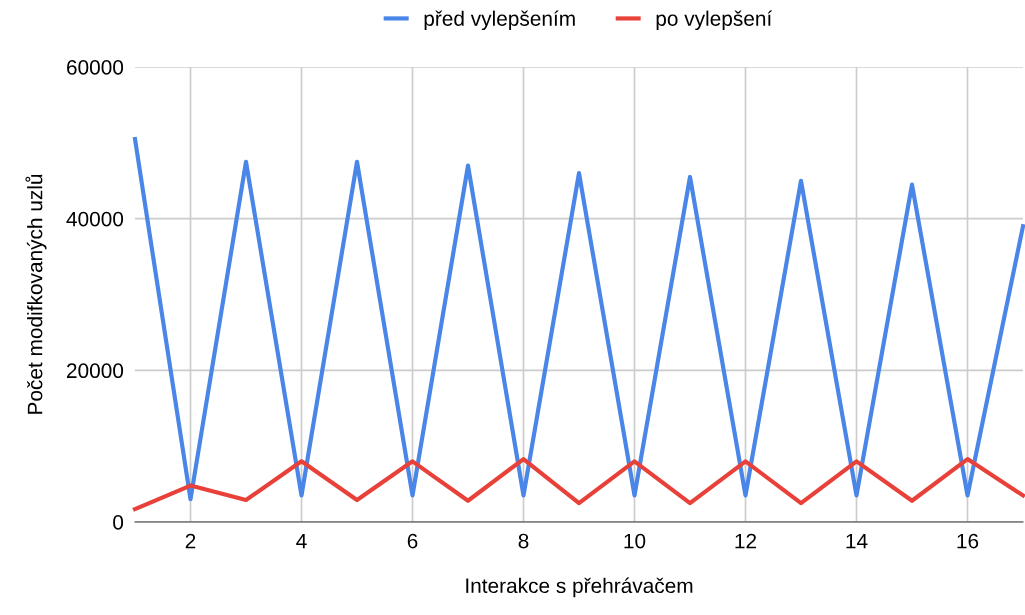 The height and width of the screenshot is (615, 1025). I want to click on y-axis-title: Počet modifkovaných uzlů, so click(36, 294).